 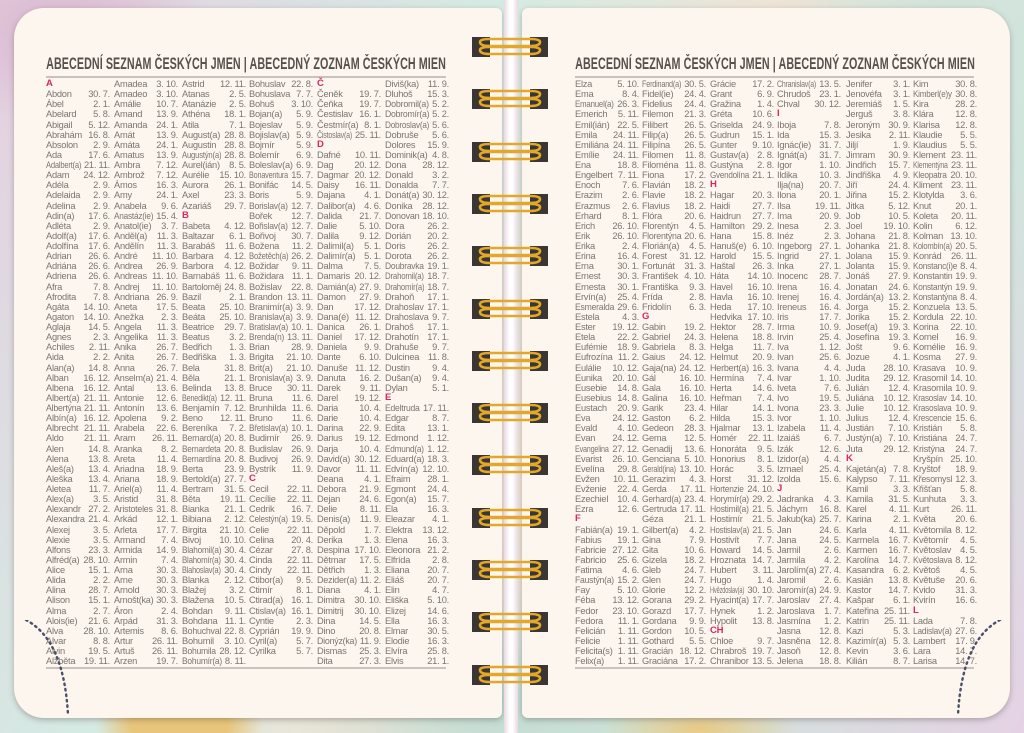 I want to click on name: Atanas, so click(x=196, y=94).